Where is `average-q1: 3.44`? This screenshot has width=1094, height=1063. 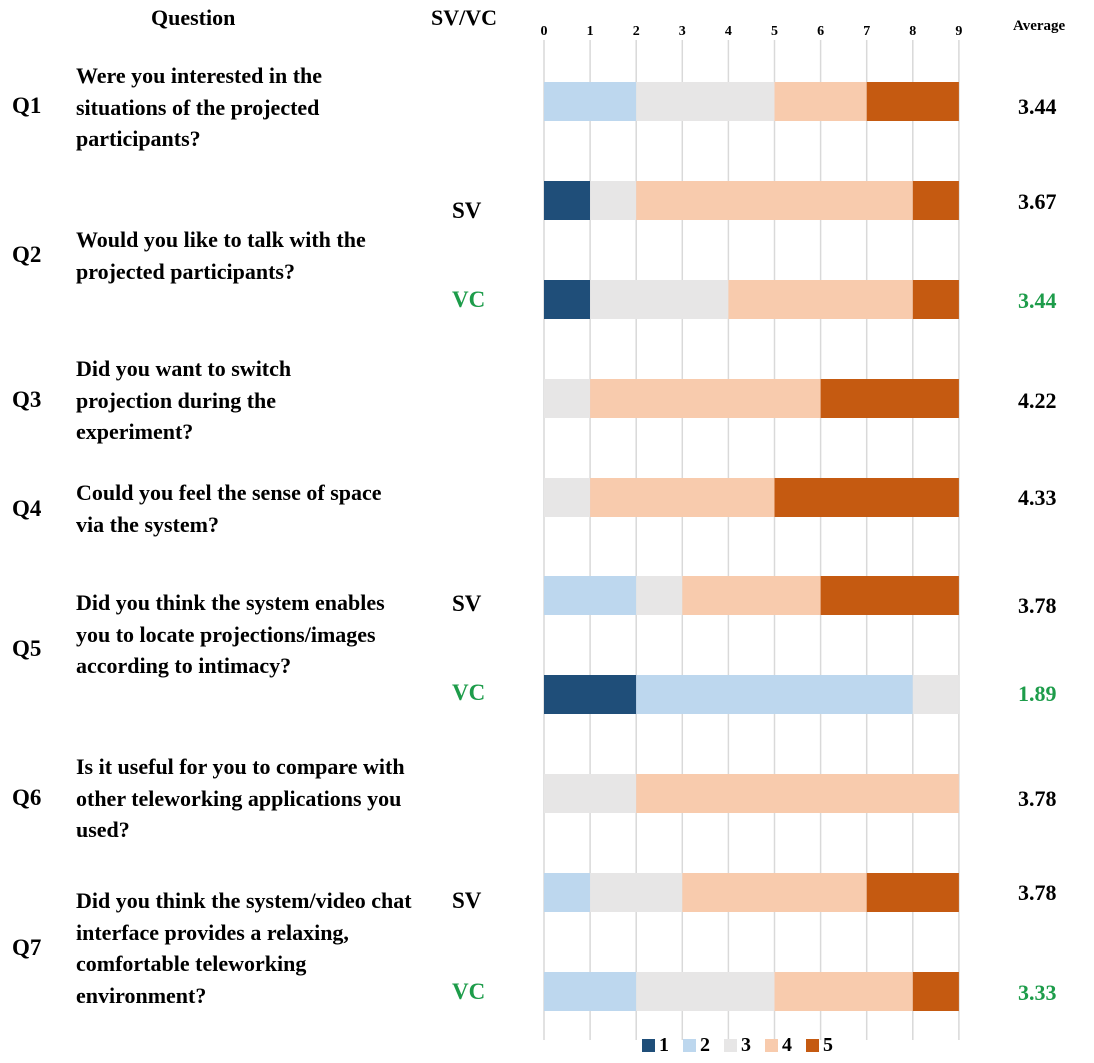 average-q1: 3.44 is located at coordinates (1037, 106).